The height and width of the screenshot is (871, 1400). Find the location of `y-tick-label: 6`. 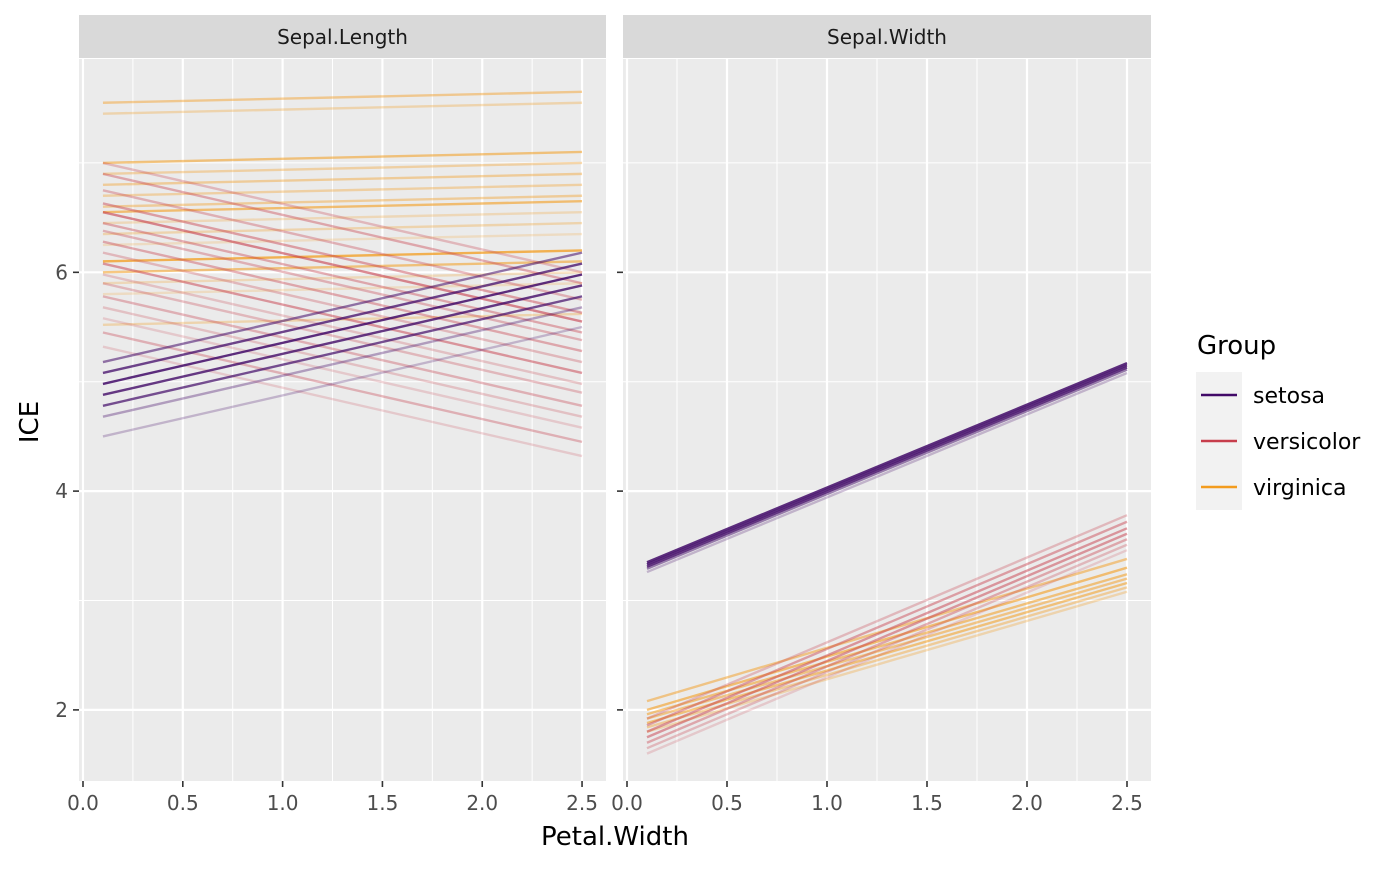

y-tick-label: 6 is located at coordinates (61, 272).